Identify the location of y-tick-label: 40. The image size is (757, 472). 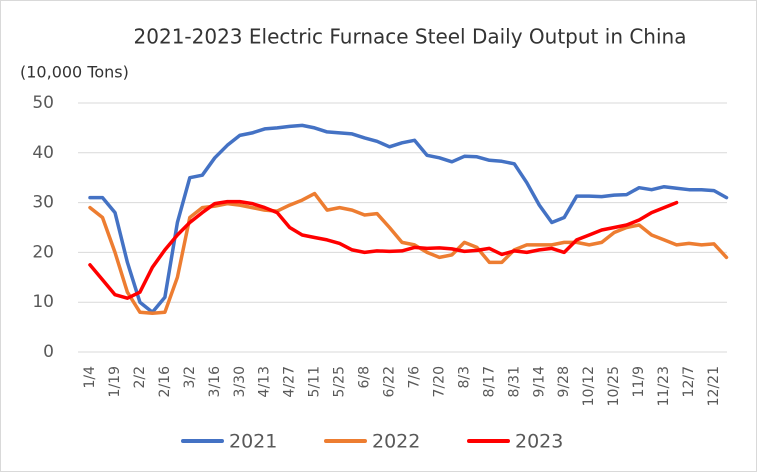
(43, 153).